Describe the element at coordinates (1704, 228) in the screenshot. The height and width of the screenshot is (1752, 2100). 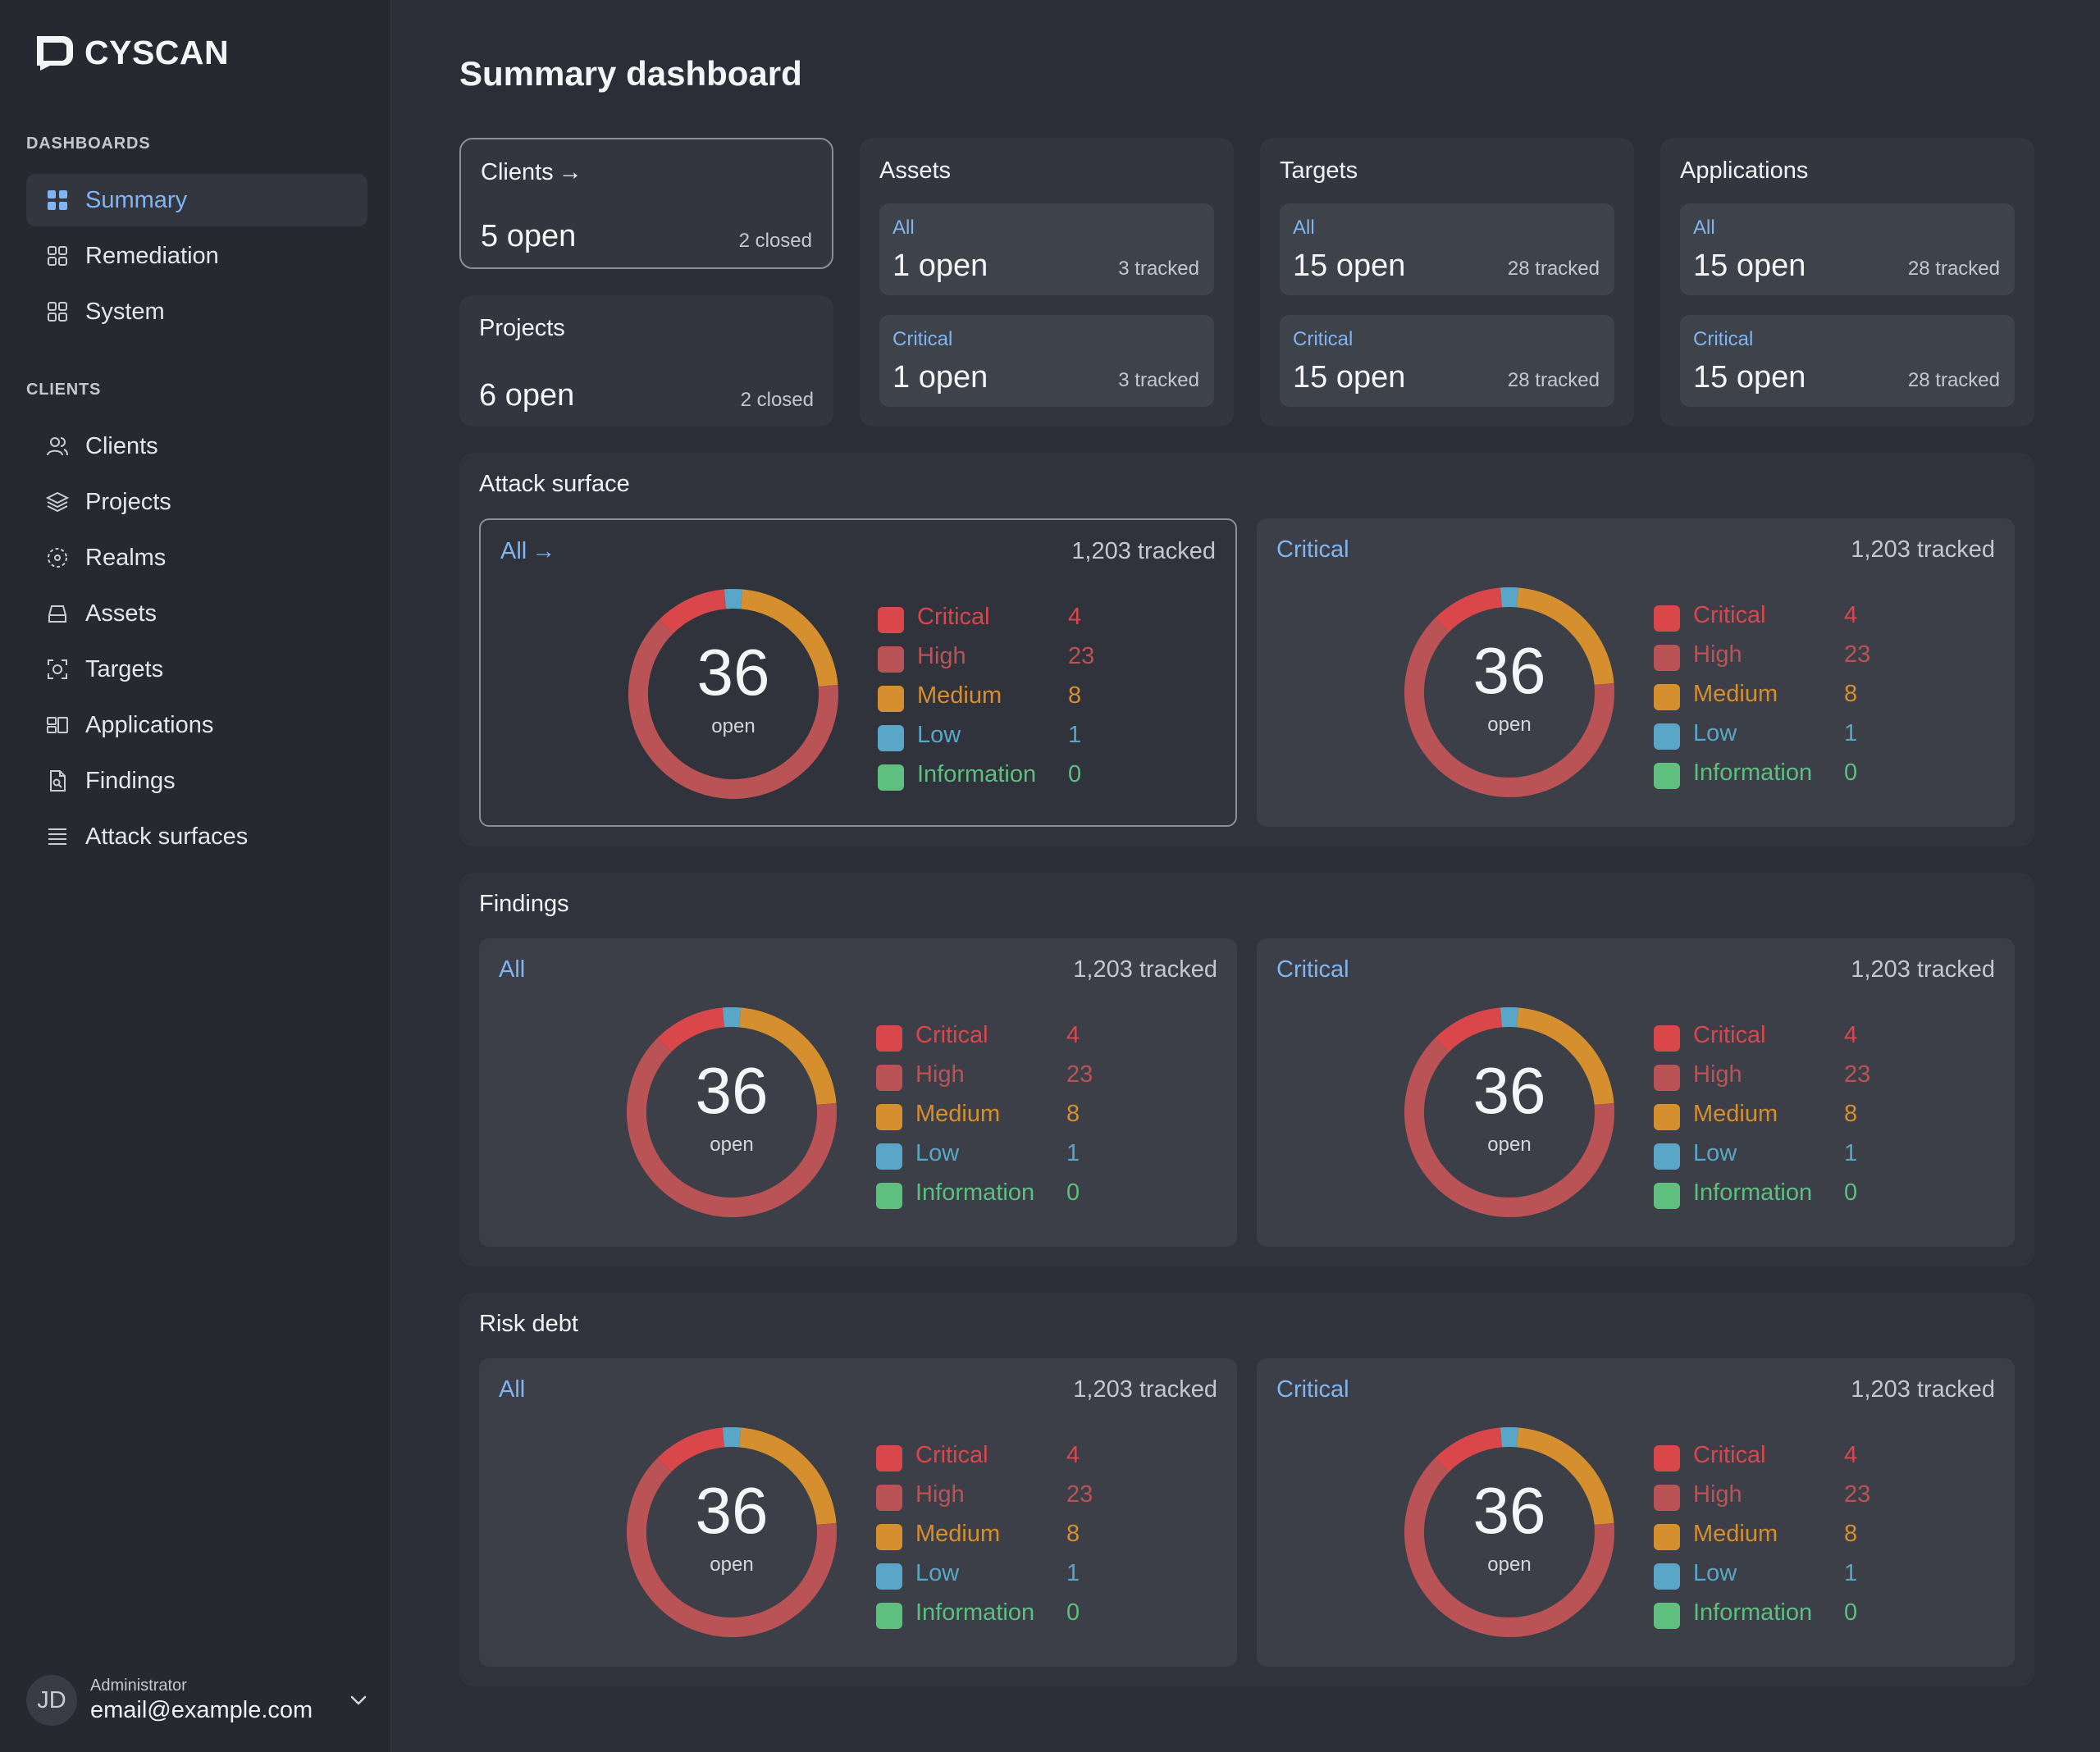
I see `tile-label: All` at that location.